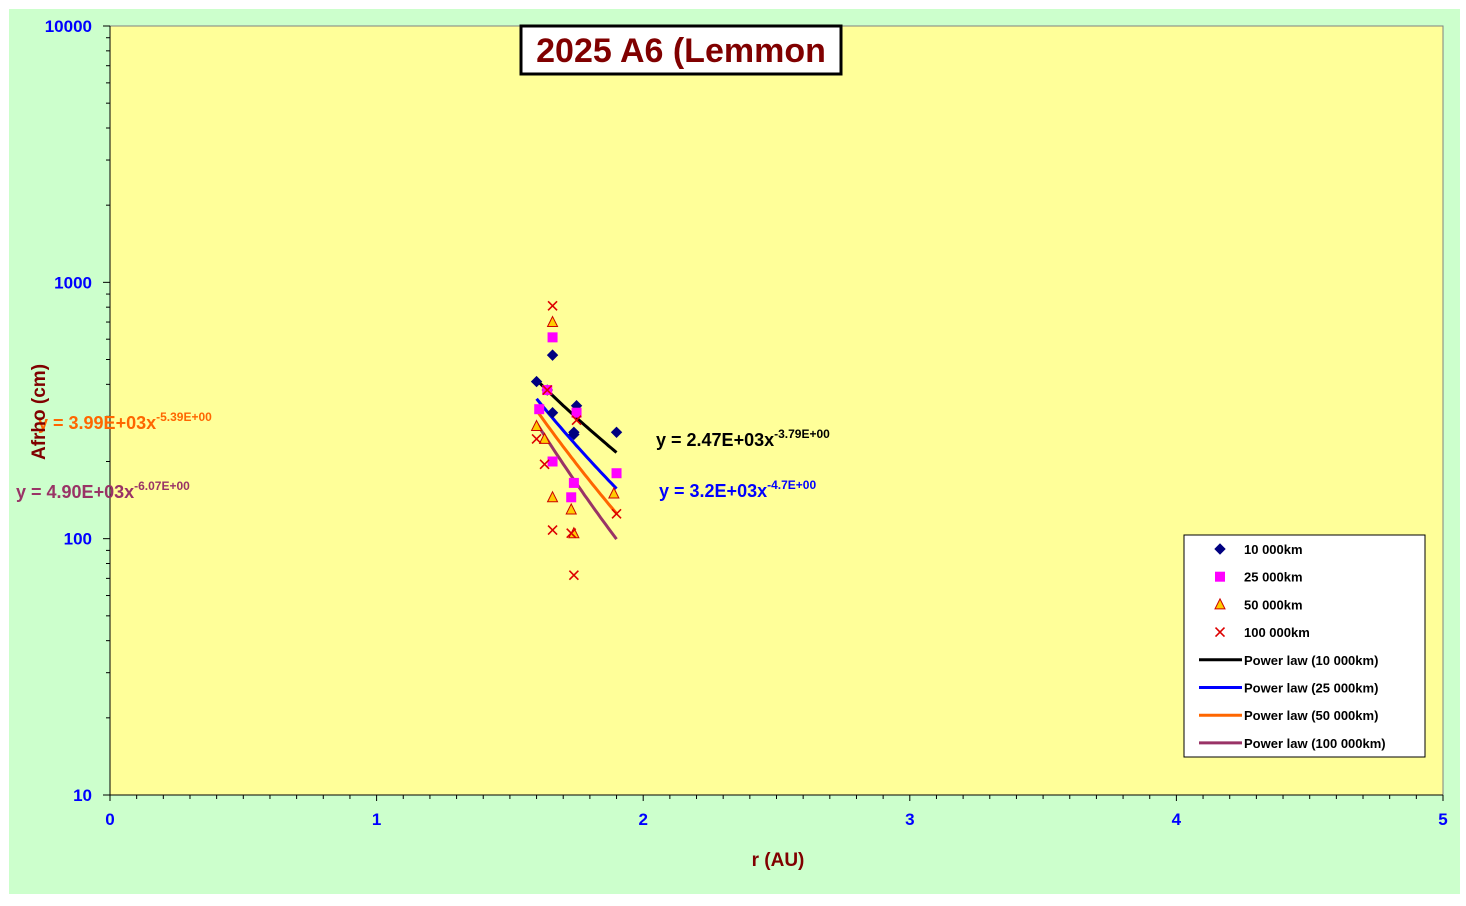  Describe the element at coordinates (68, 26) in the screenshot. I see `y-tick-label: 10000` at that location.